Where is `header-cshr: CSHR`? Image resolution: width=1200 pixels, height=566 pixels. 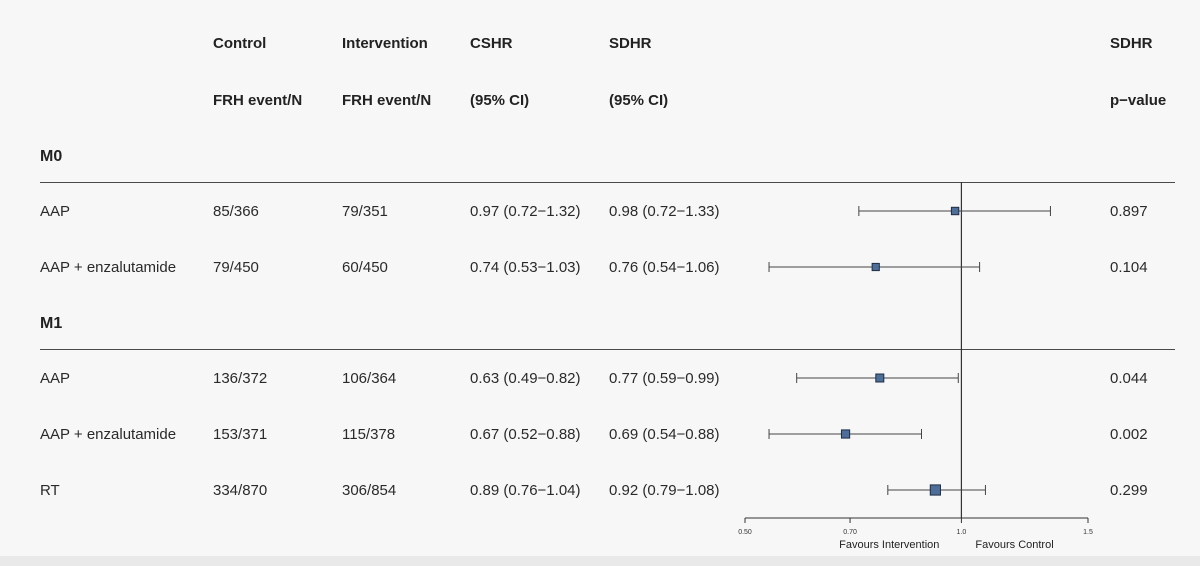
header-cshr: CSHR is located at coordinates (491, 43).